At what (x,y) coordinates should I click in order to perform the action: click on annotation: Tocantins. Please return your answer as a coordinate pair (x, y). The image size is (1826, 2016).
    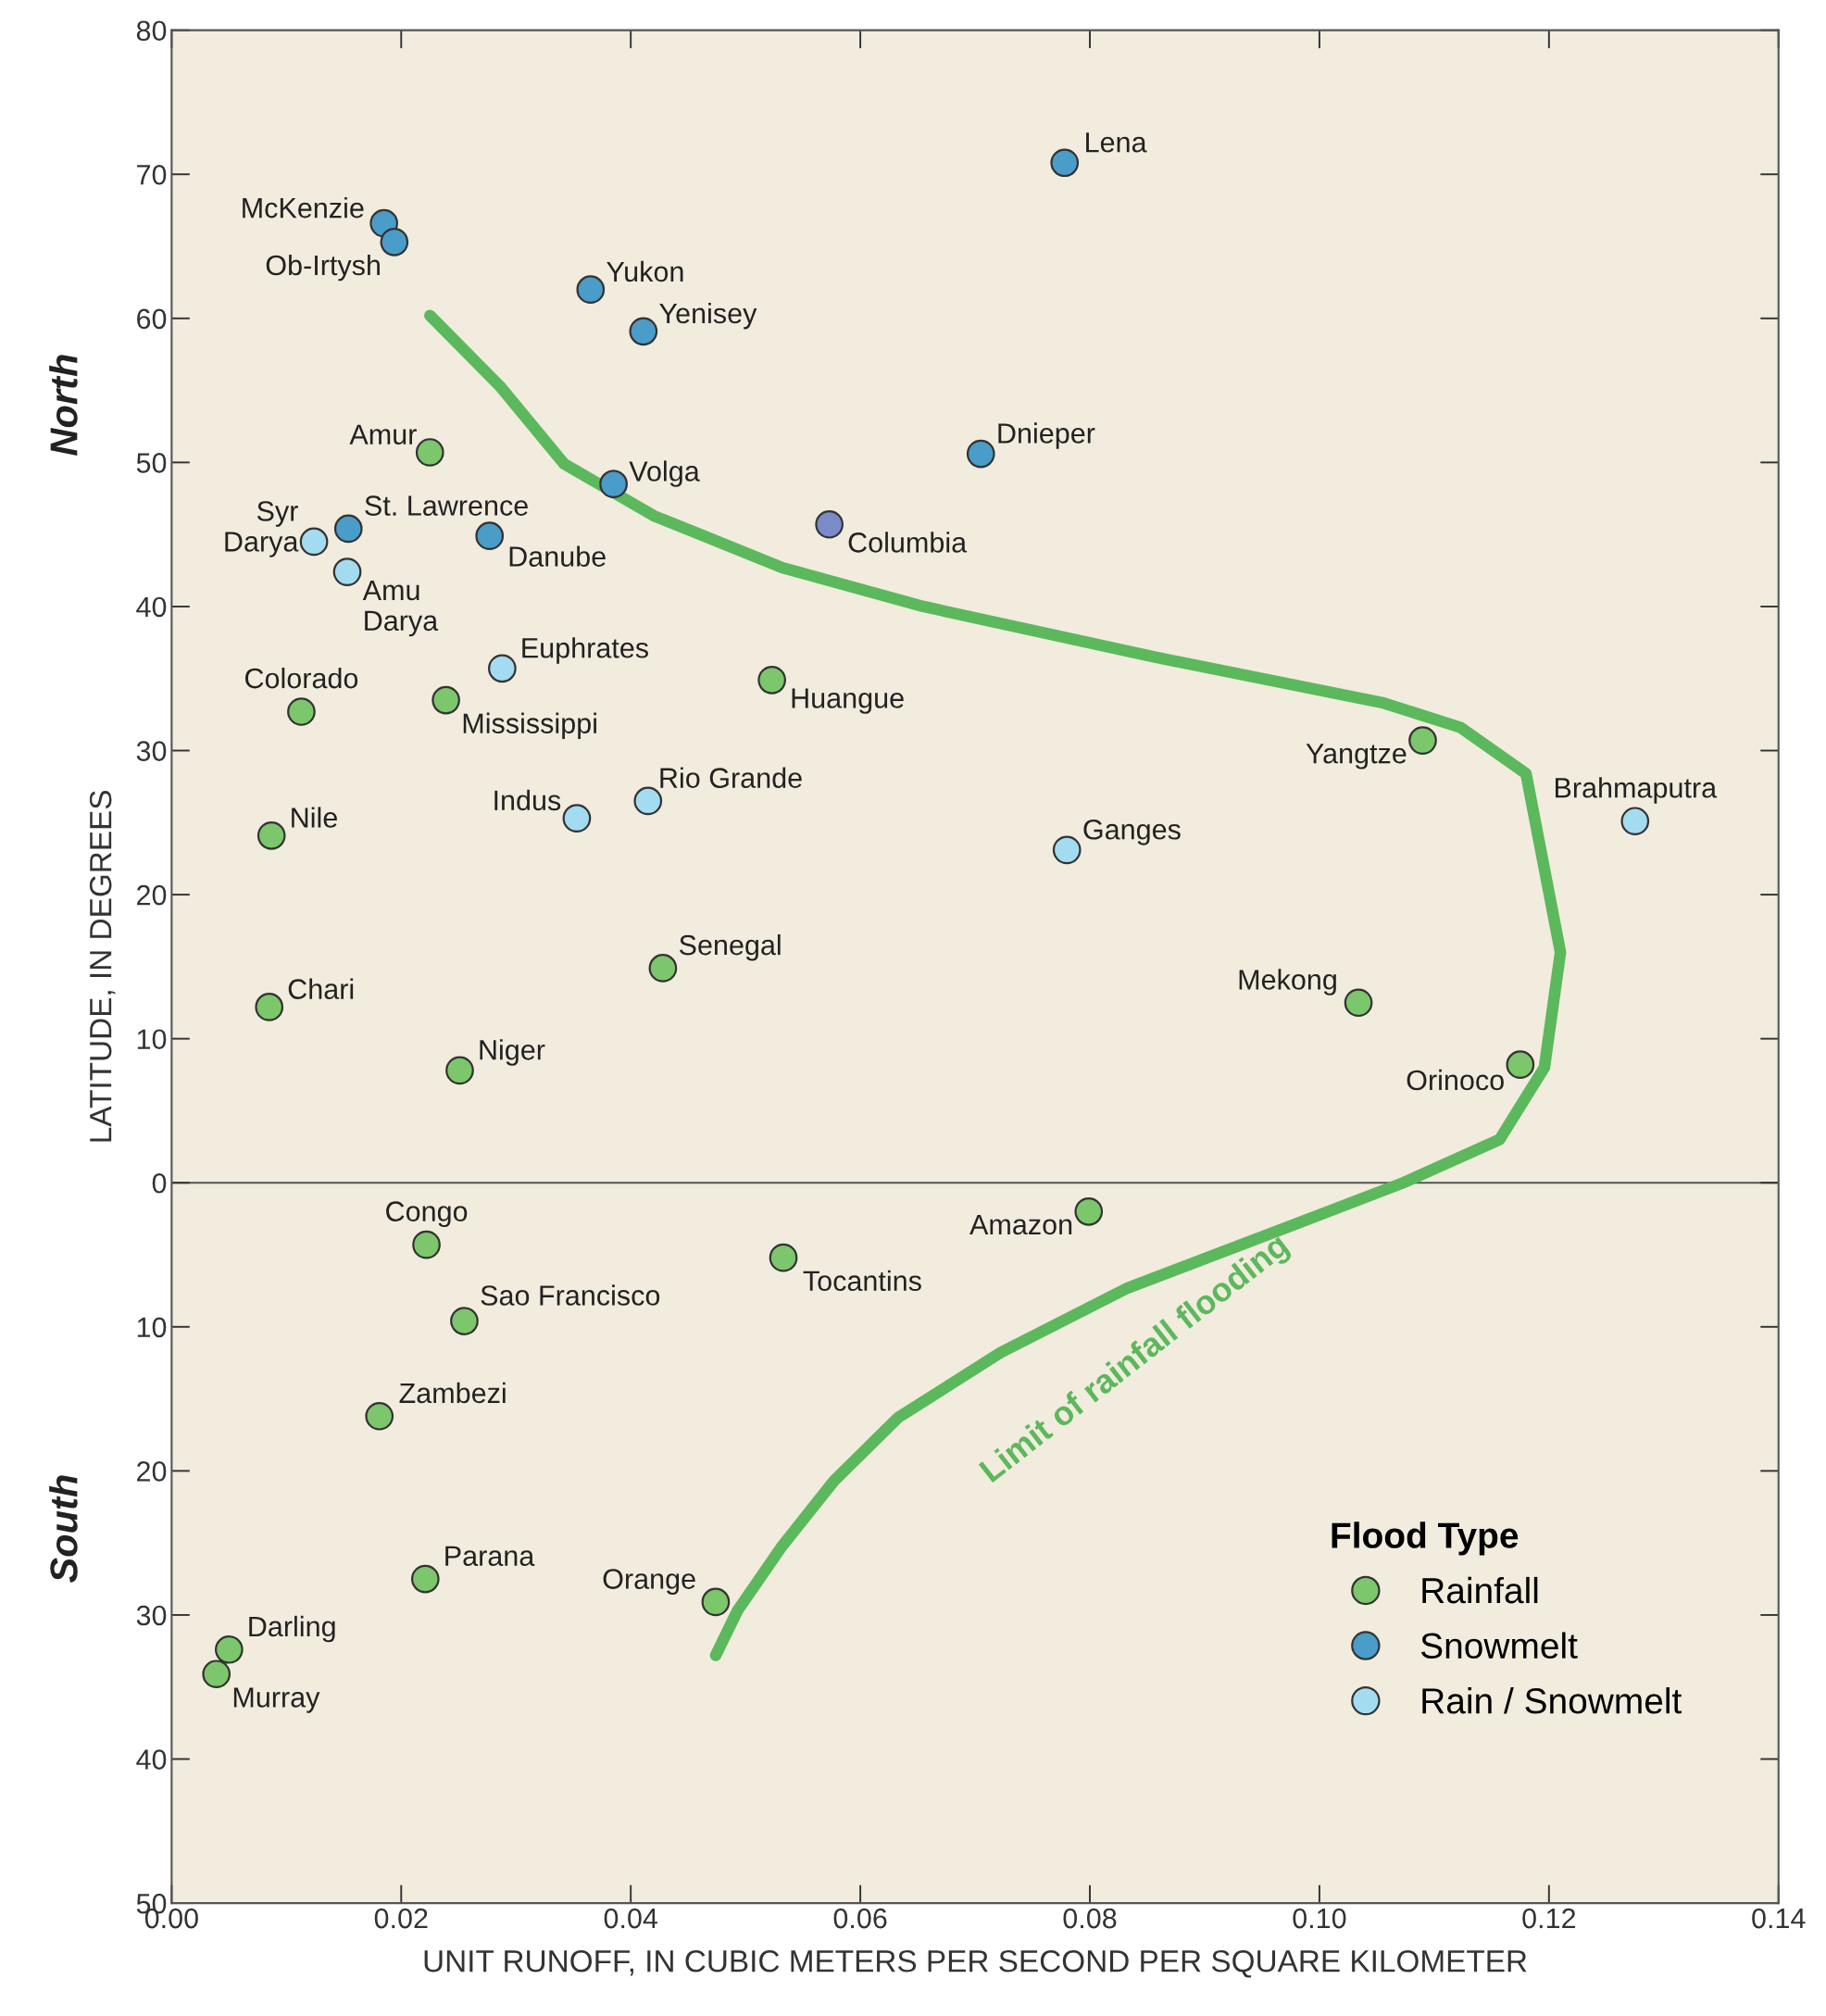
    Looking at the image, I should click on (862, 1281).